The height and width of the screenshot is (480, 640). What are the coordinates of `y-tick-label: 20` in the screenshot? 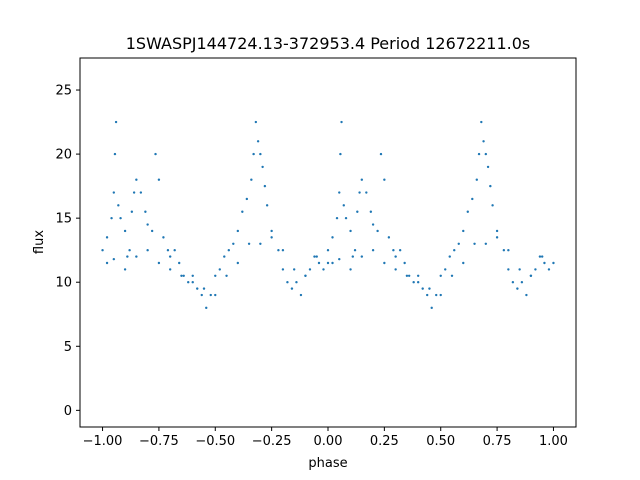 It's located at (63, 155).